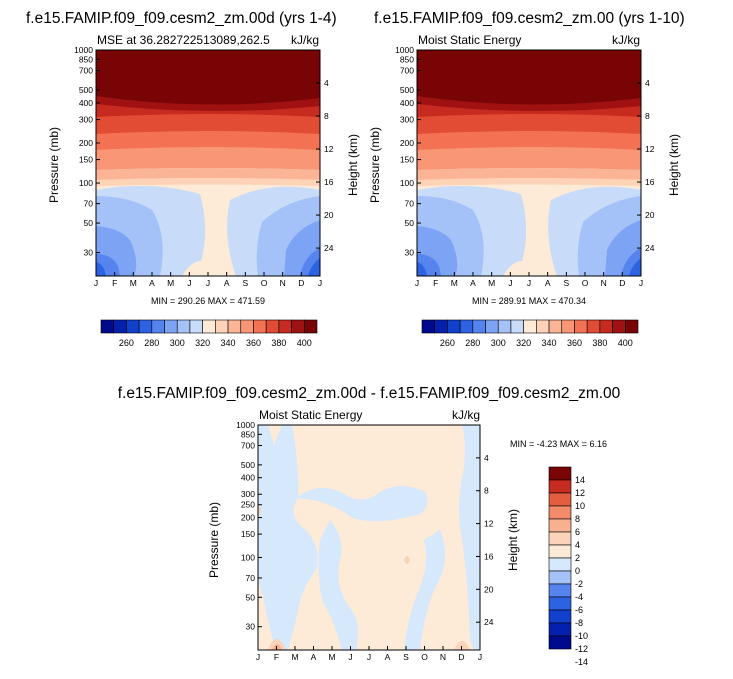  What do you see at coordinates (577, 519) in the screenshot?
I see `diff-colorbar-label: 8` at bounding box center [577, 519].